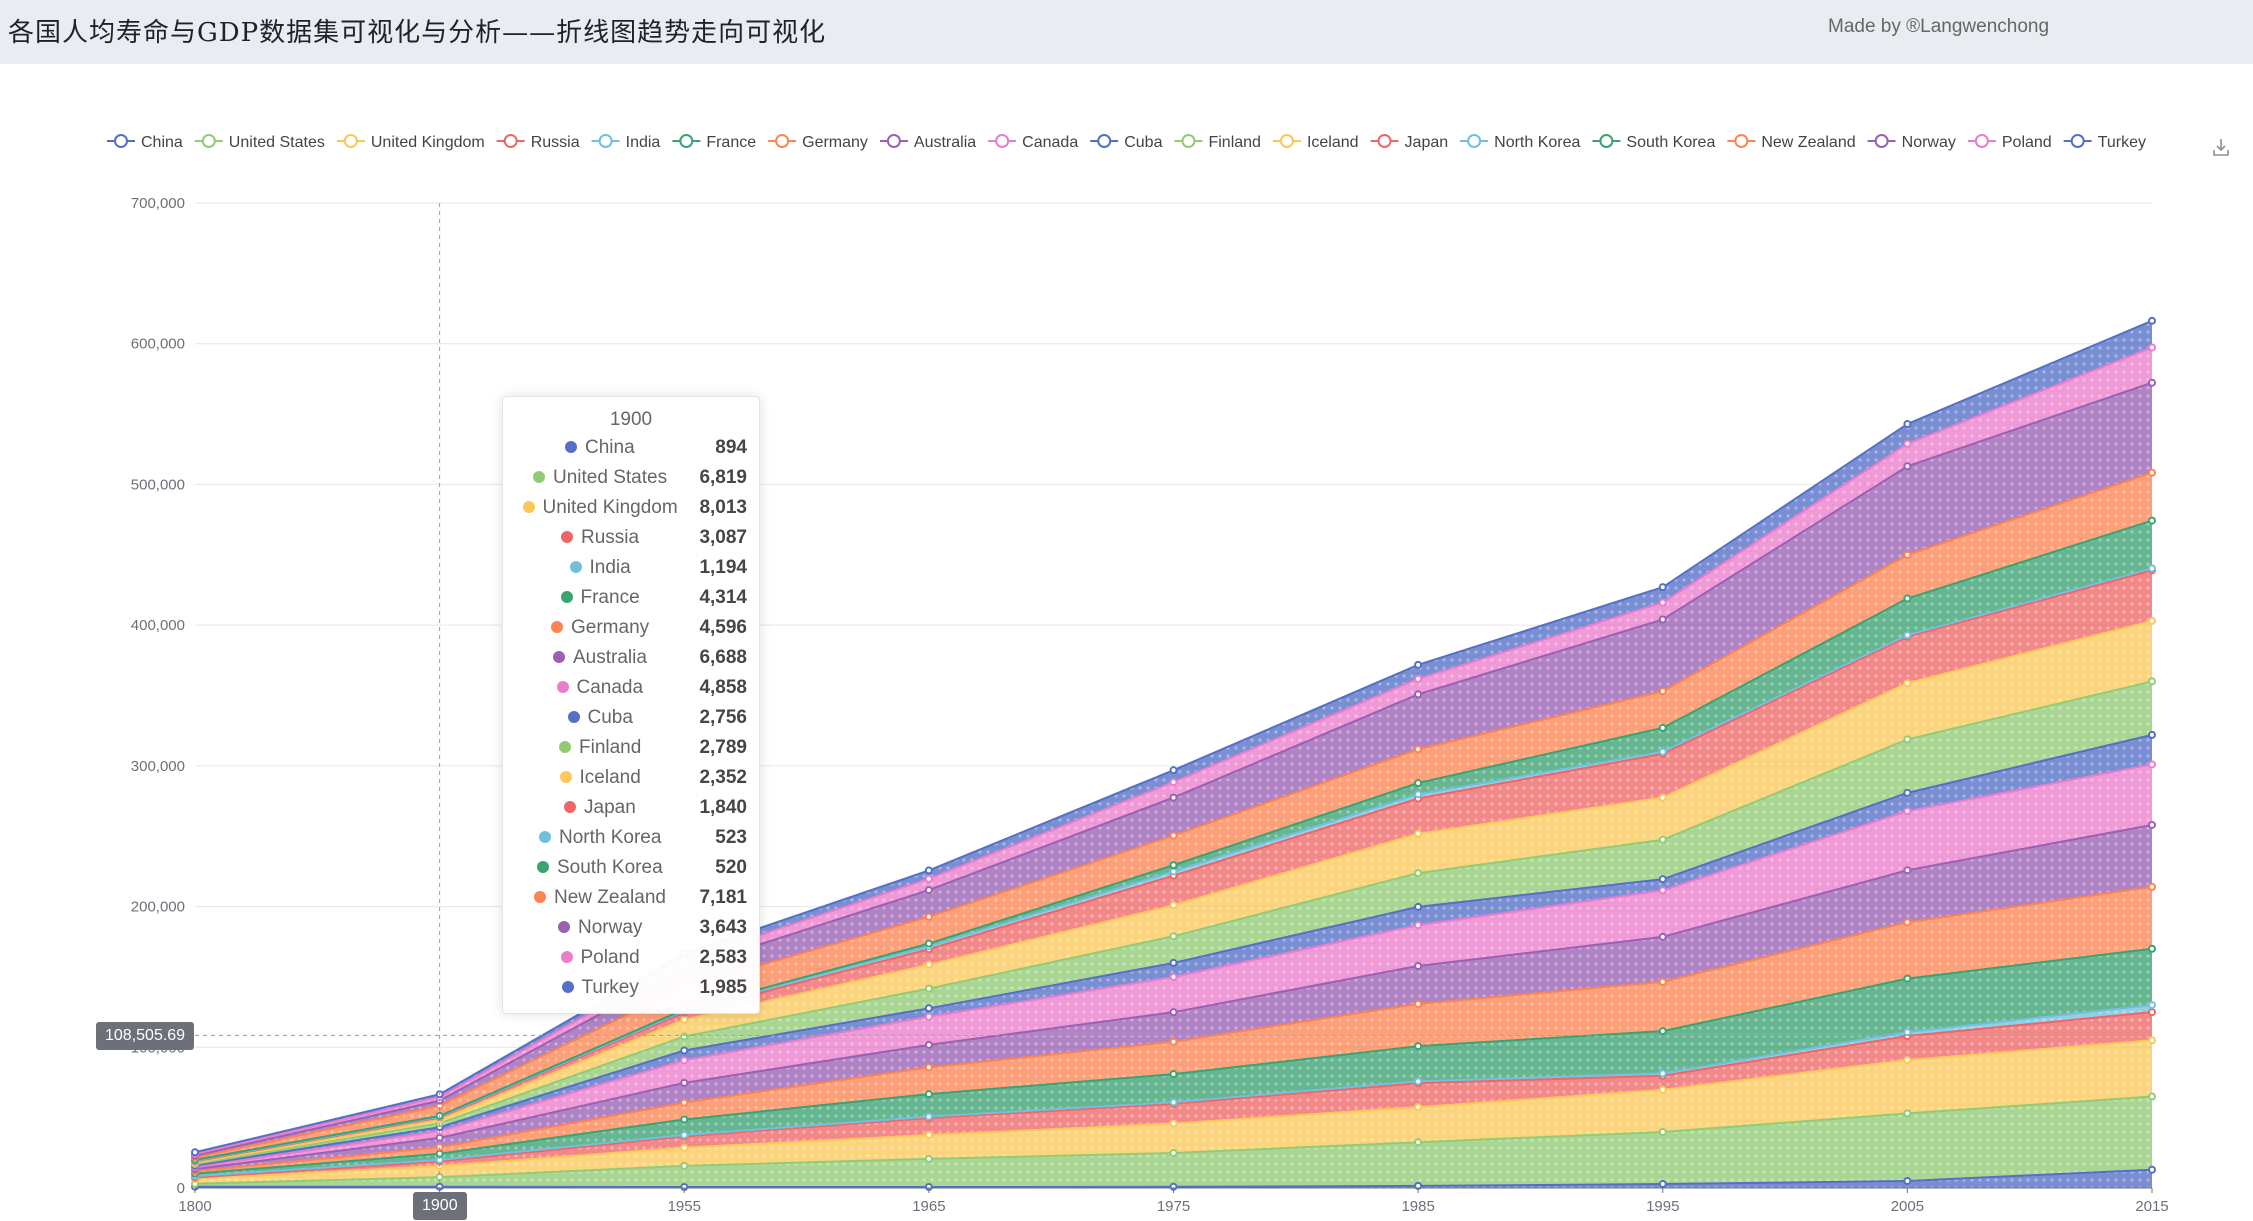 Image resolution: width=2253 pixels, height=1221 pixels. Describe the element at coordinates (1033, 142) in the screenshot. I see `legend-item-canada: Canada` at that location.